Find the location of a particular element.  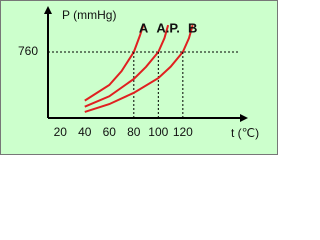

x-tick-label: 100 is located at coordinates (158, 132).